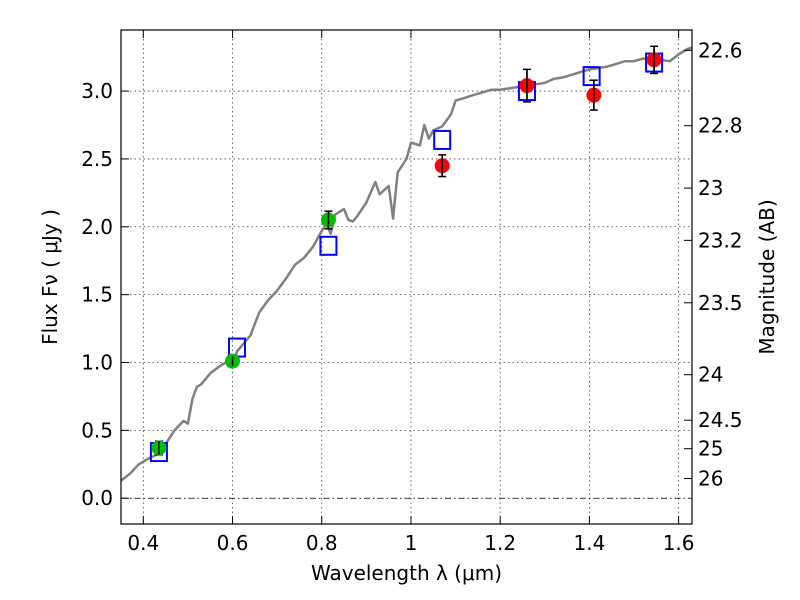 Image resolution: width=800 pixels, height=600 pixels. Describe the element at coordinates (97, 227) in the screenshot. I see `y-tick-label: 2.0` at that location.